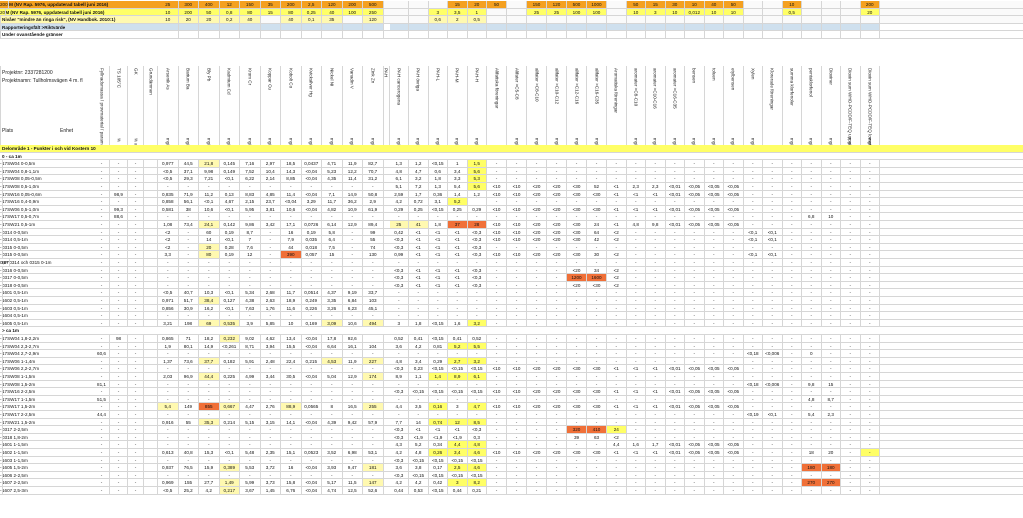 Image resolution: width=1023 pixels, height=518 pixels. I want to click on table-cell: 270, so click(831, 482).